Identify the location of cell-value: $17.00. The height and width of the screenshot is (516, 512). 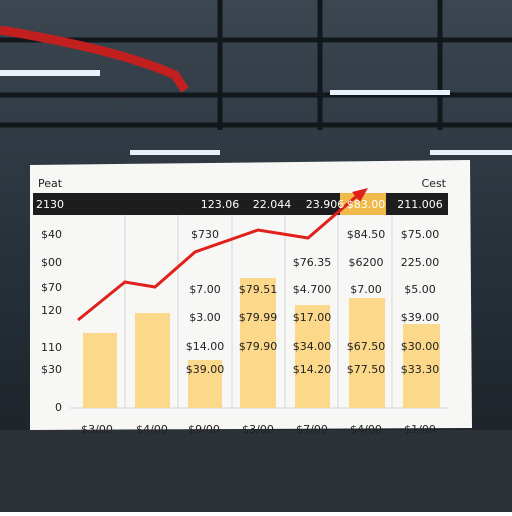
(312, 317).